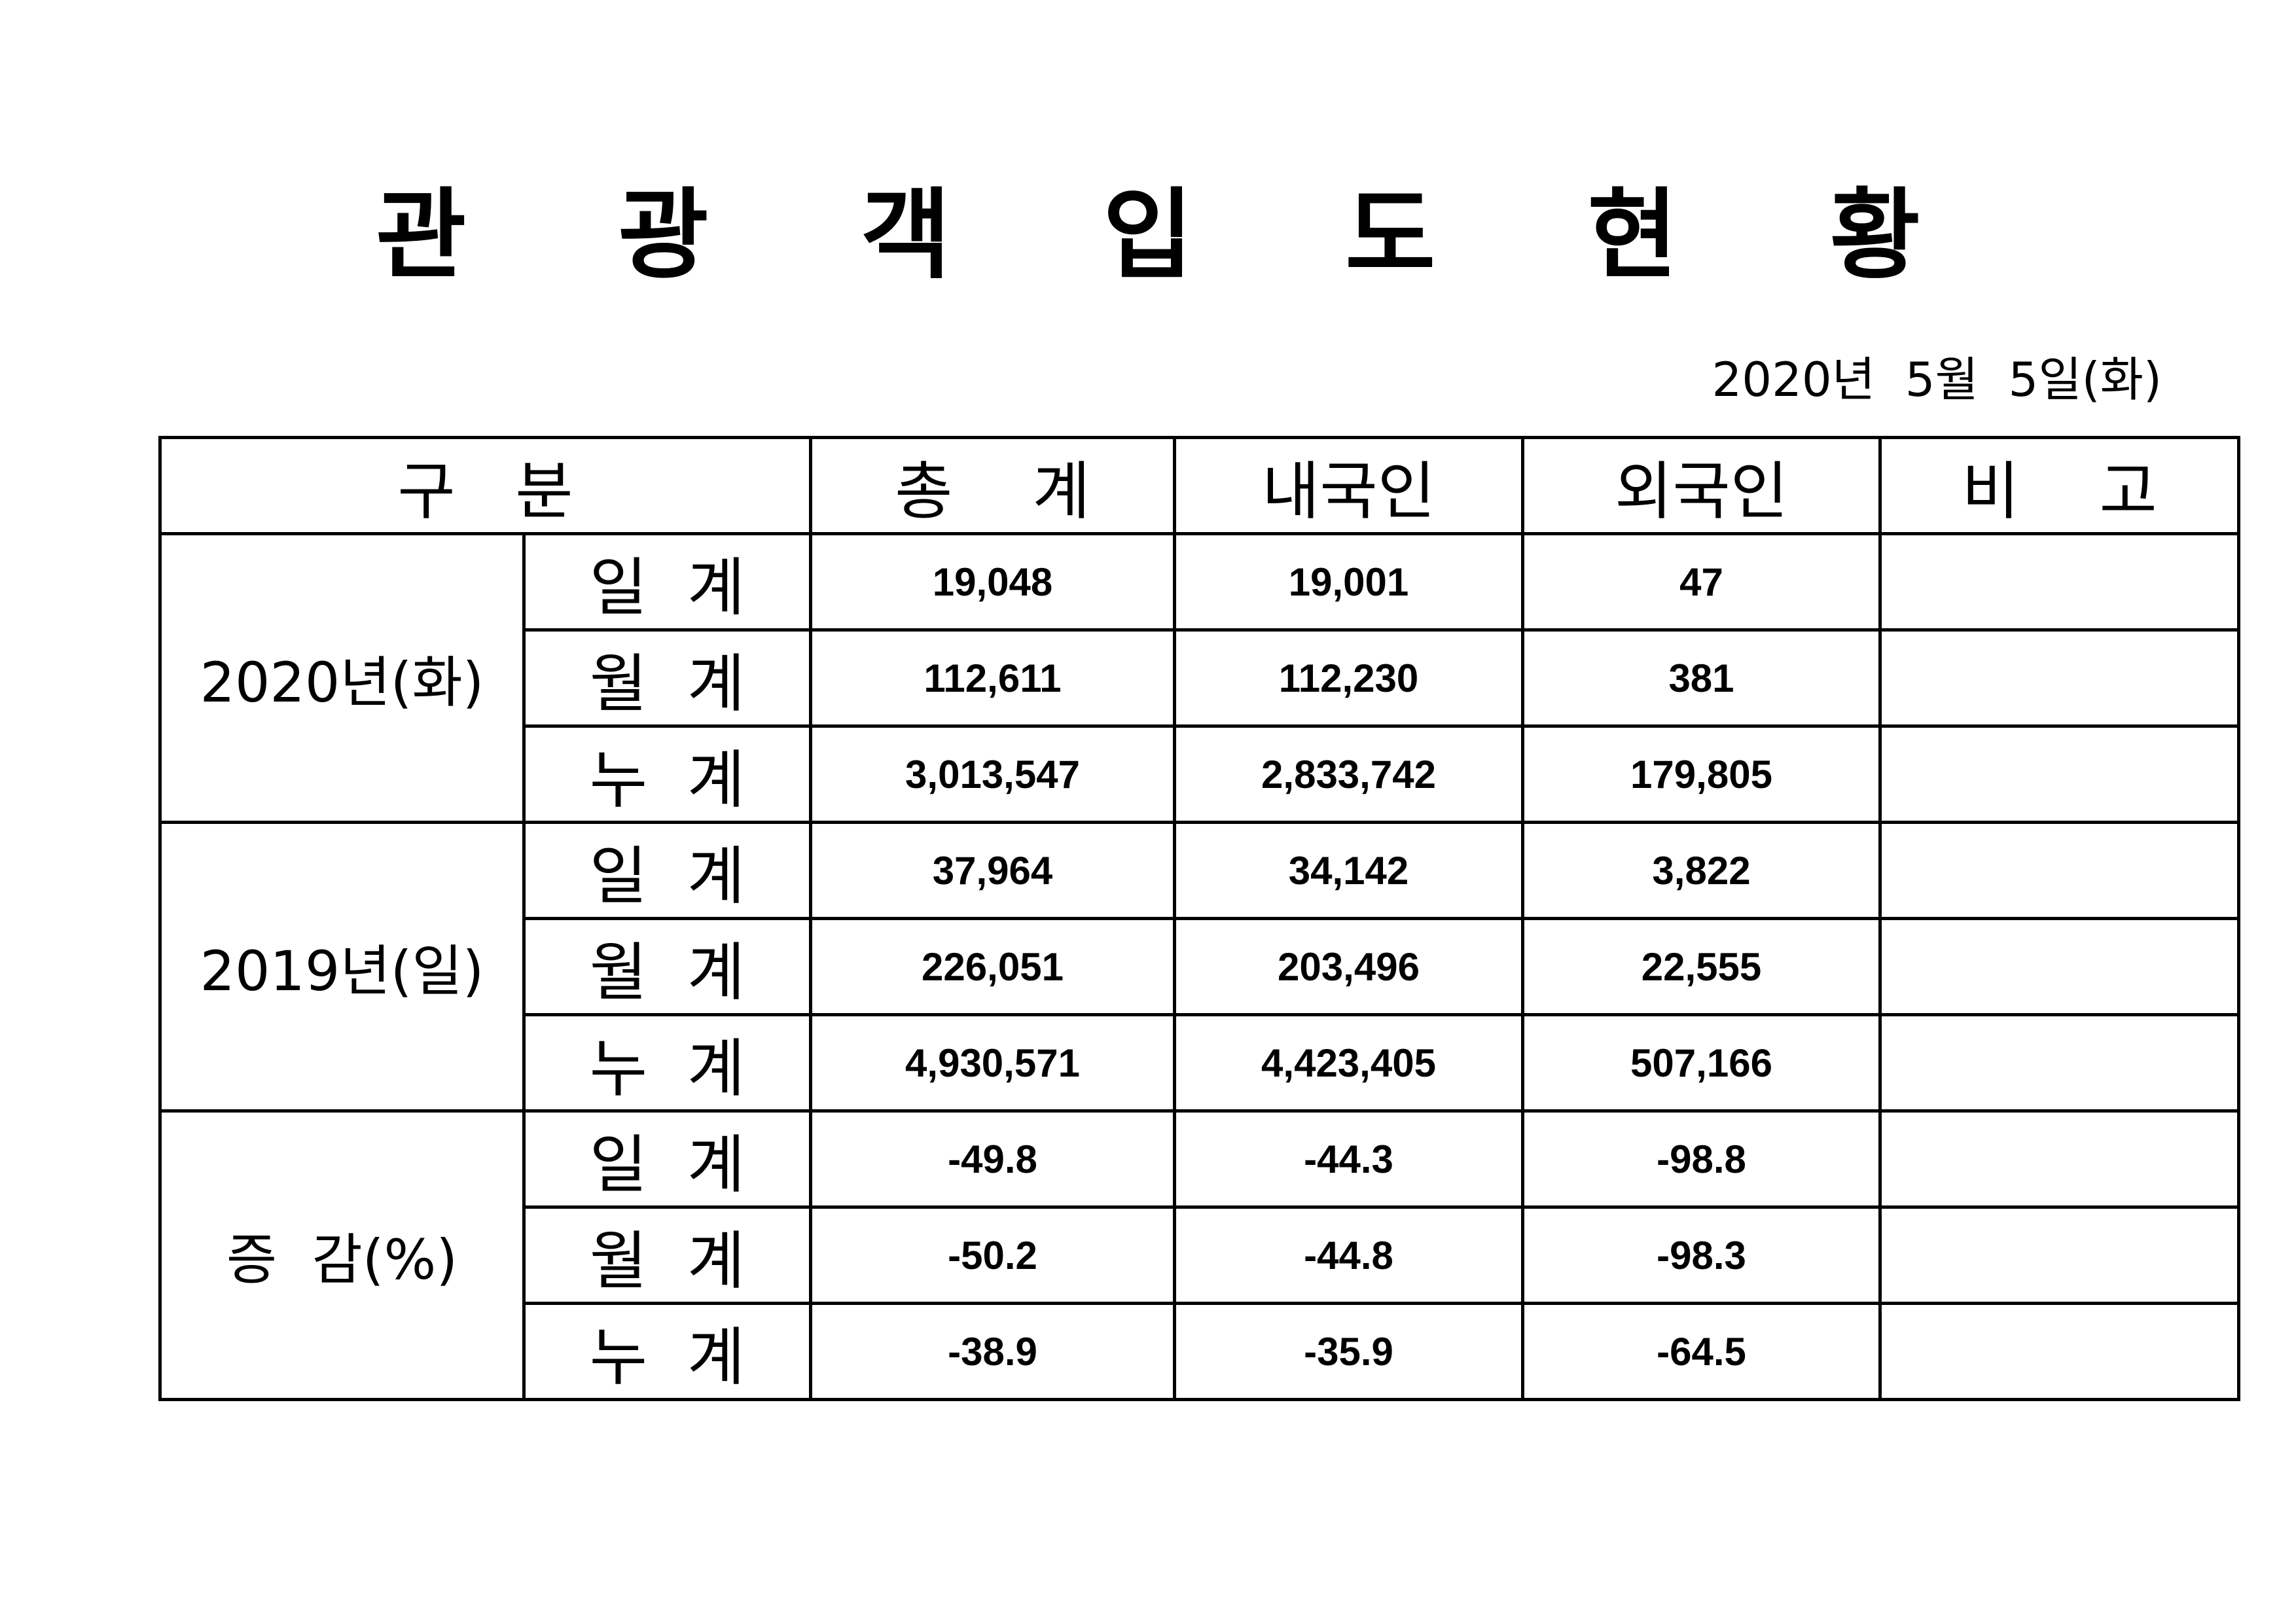 Image resolution: width=2296 pixels, height=1623 pixels. I want to click on header-category: 구 분, so click(485, 485).